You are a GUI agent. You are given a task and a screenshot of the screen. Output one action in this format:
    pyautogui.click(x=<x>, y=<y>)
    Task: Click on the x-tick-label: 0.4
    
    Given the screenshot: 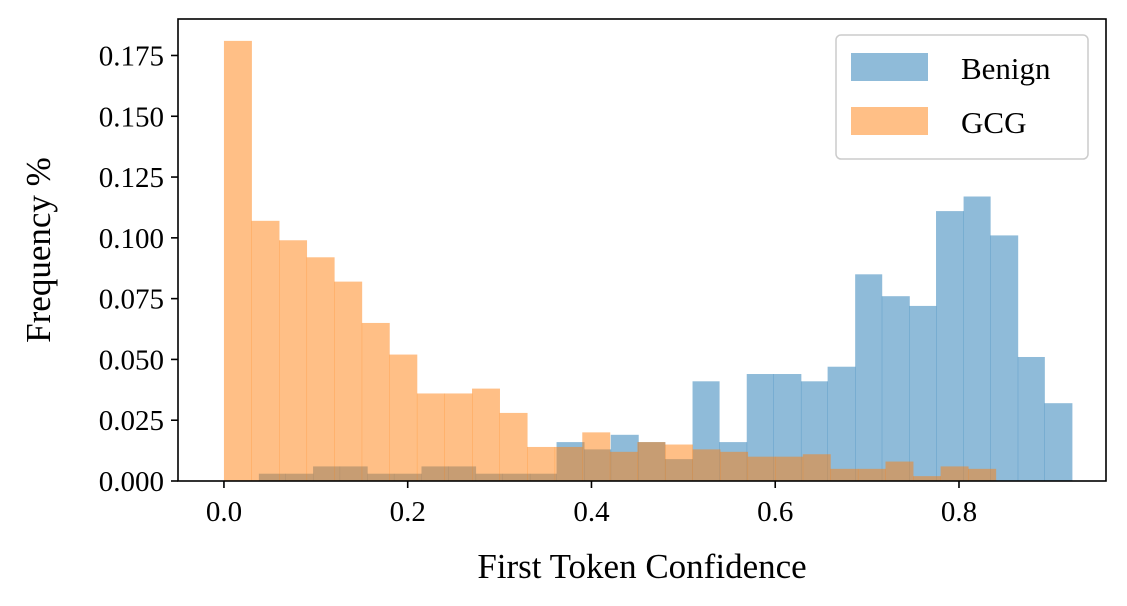 What is the action you would take?
    pyautogui.click(x=591, y=512)
    